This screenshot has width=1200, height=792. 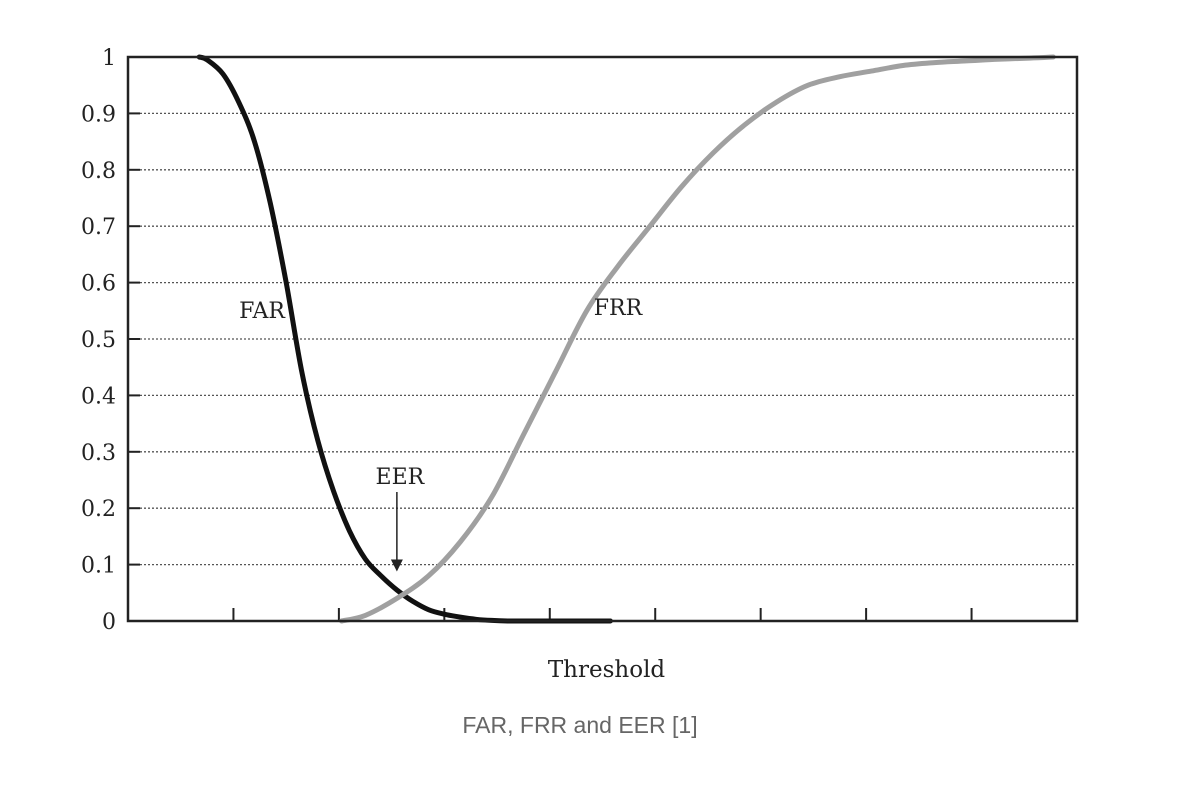 What do you see at coordinates (98, 171) in the screenshot?
I see `y-tick-label: 0.8` at bounding box center [98, 171].